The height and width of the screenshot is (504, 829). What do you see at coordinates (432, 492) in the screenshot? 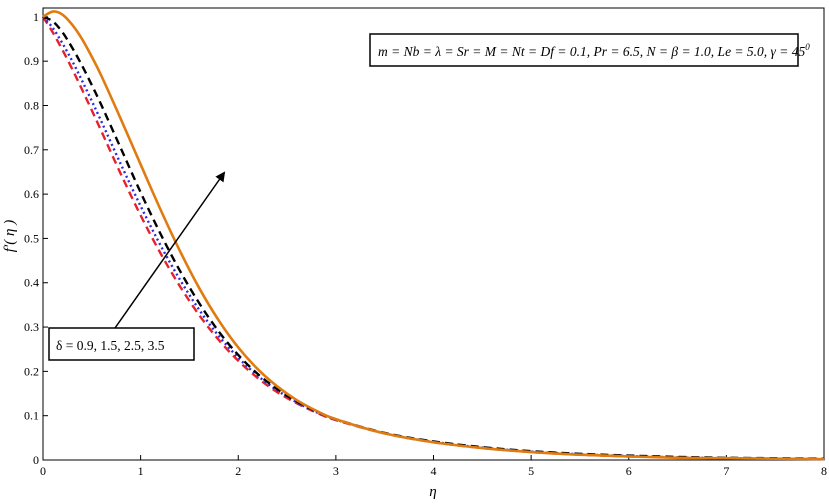
I see `x-axis-label: η` at bounding box center [432, 492].